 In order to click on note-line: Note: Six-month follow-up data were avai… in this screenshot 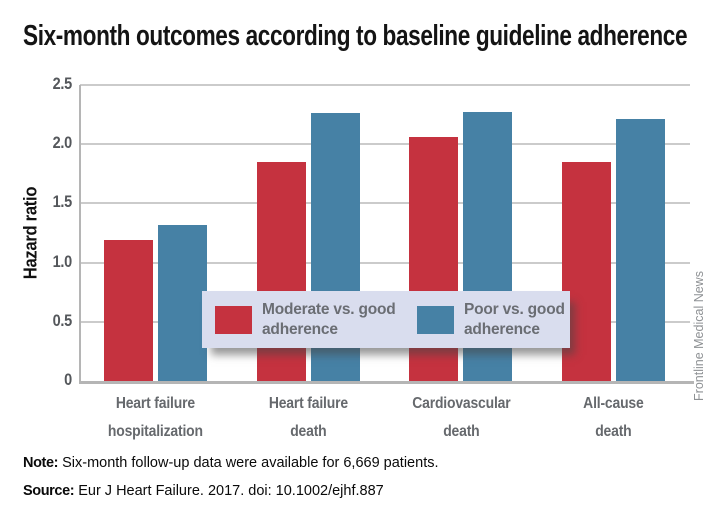, I will do `click(231, 463)`.